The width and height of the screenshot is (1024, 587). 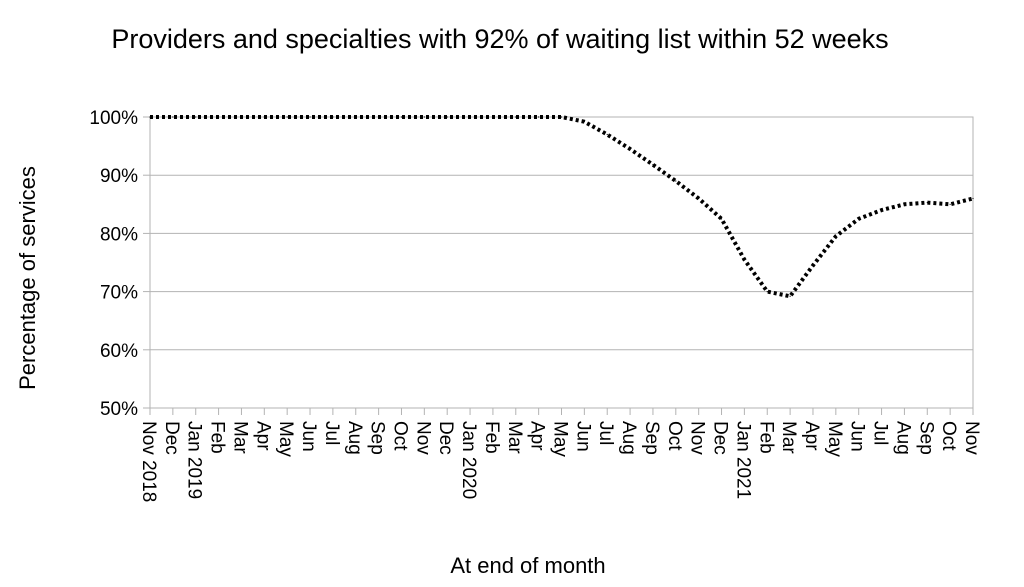 I want to click on x-tick-label: Jan 2020, so click(x=468, y=460).